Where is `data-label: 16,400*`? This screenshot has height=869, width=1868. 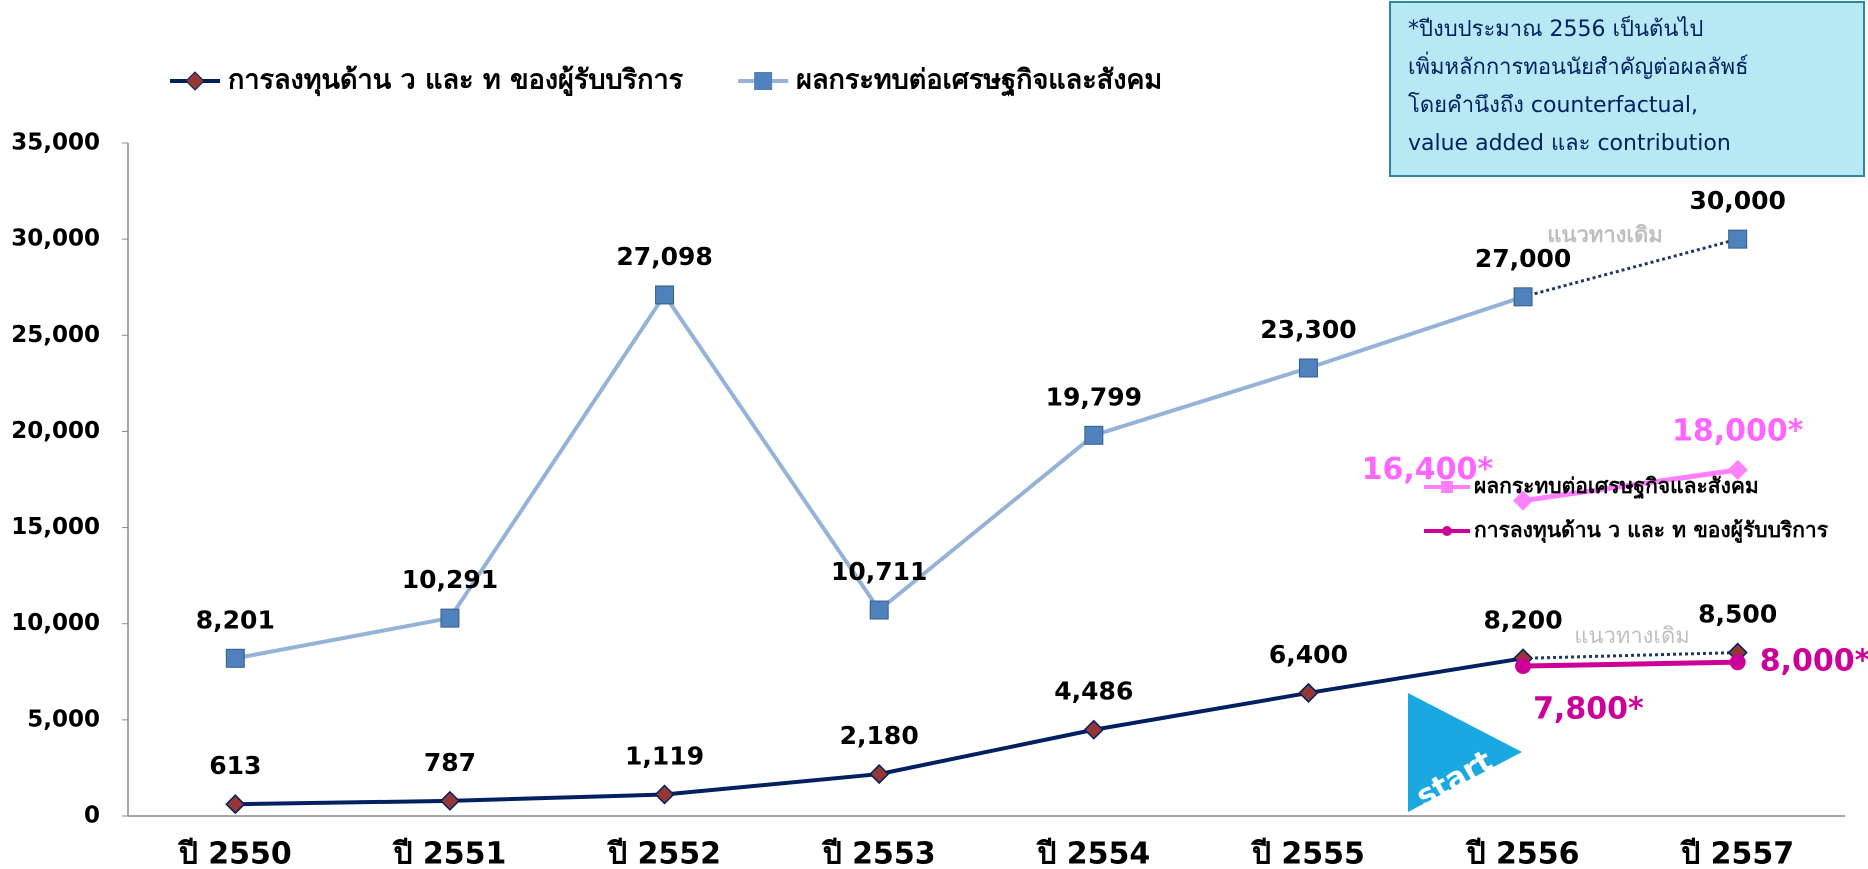
data-label: 16,400* is located at coordinates (1428, 469).